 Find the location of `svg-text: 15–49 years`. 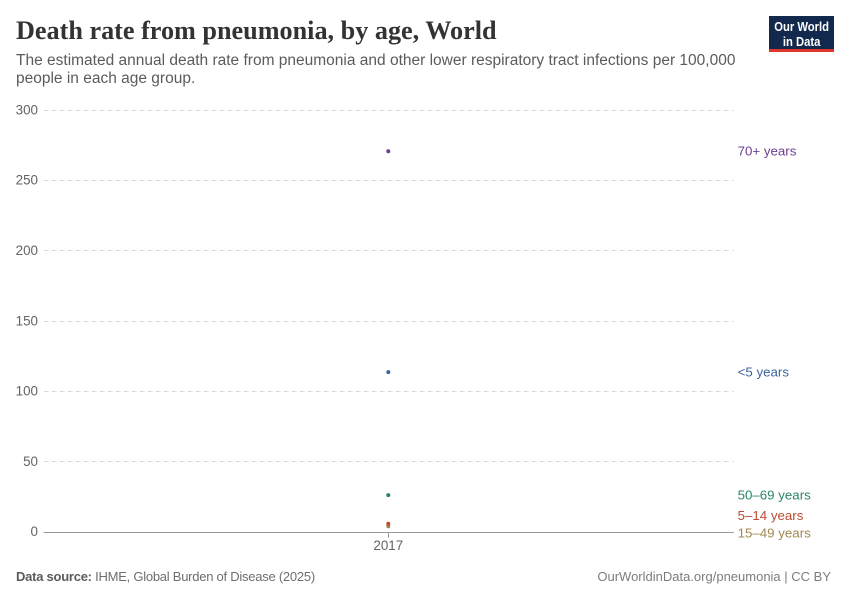

svg-text: 15–49 years is located at coordinates (775, 532).